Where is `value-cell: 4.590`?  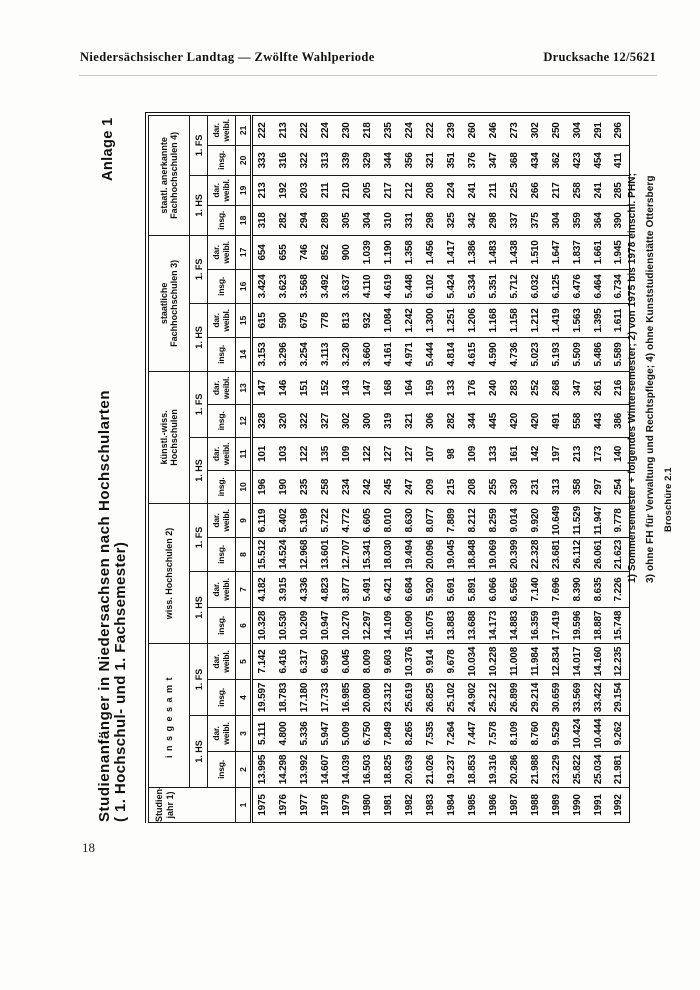 value-cell: 4.590 is located at coordinates (493, 354).